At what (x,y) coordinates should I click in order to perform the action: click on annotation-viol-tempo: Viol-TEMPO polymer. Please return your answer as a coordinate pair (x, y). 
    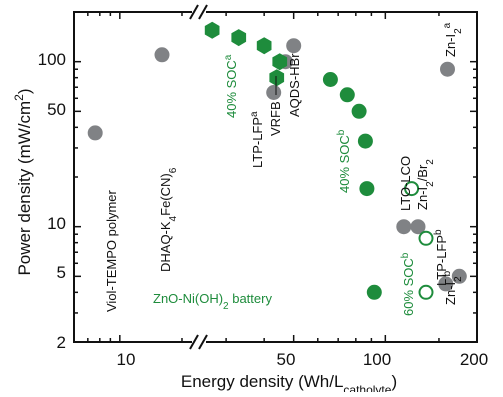
    Looking at the image, I should click on (111, 250).